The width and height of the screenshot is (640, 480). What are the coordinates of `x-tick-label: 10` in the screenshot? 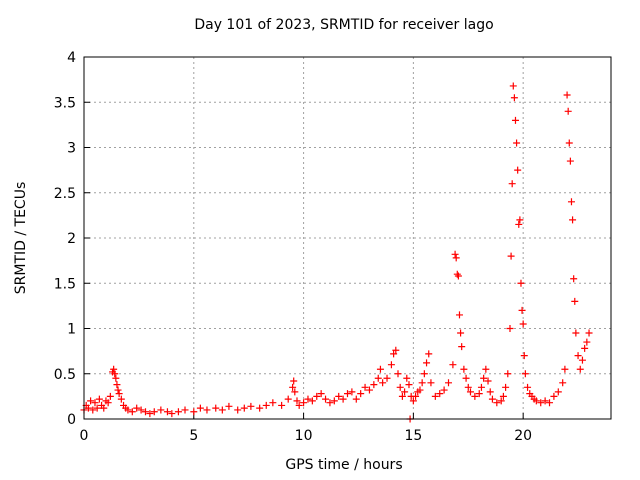 It's located at (304, 436).